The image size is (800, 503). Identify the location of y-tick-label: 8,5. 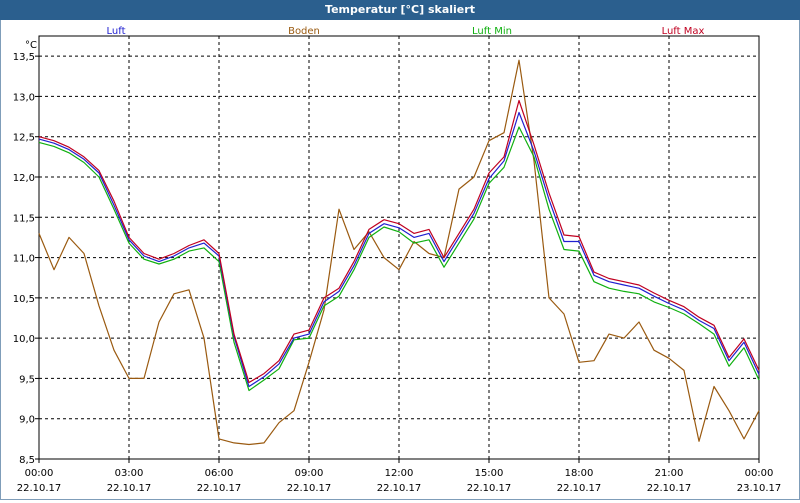
(27, 460).